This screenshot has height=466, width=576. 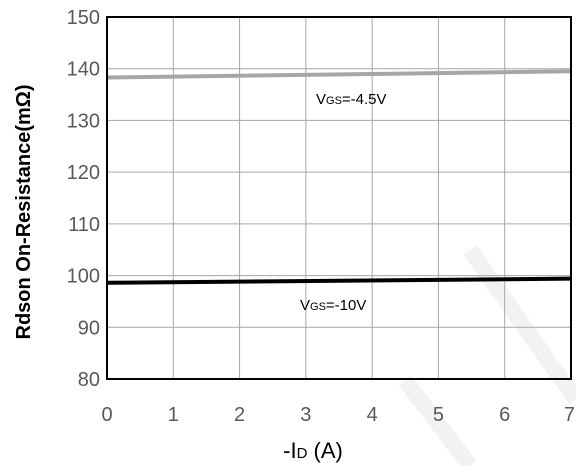 What do you see at coordinates (89, 328) in the screenshot?
I see `y-tick-label: 90` at bounding box center [89, 328].